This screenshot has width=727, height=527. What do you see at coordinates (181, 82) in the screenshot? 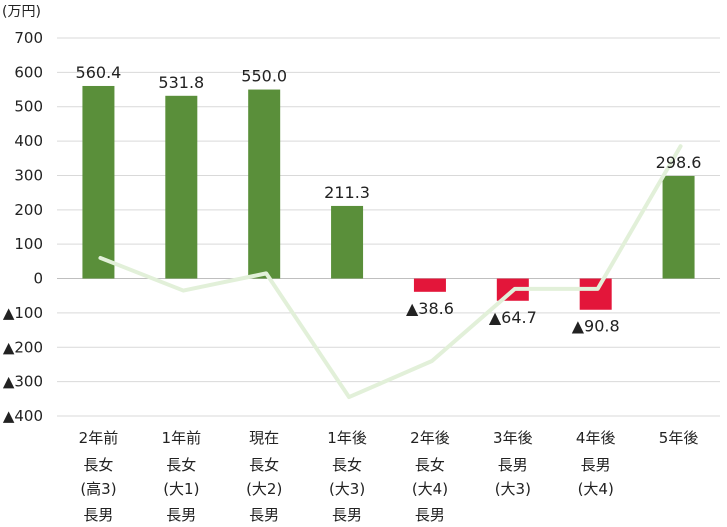
I see `data-label: 531.8` at bounding box center [181, 82].